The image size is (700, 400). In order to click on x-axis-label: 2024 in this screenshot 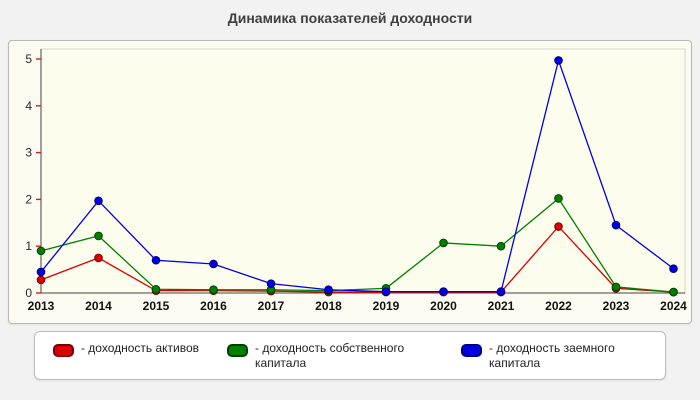, I will do `click(673, 306)`.